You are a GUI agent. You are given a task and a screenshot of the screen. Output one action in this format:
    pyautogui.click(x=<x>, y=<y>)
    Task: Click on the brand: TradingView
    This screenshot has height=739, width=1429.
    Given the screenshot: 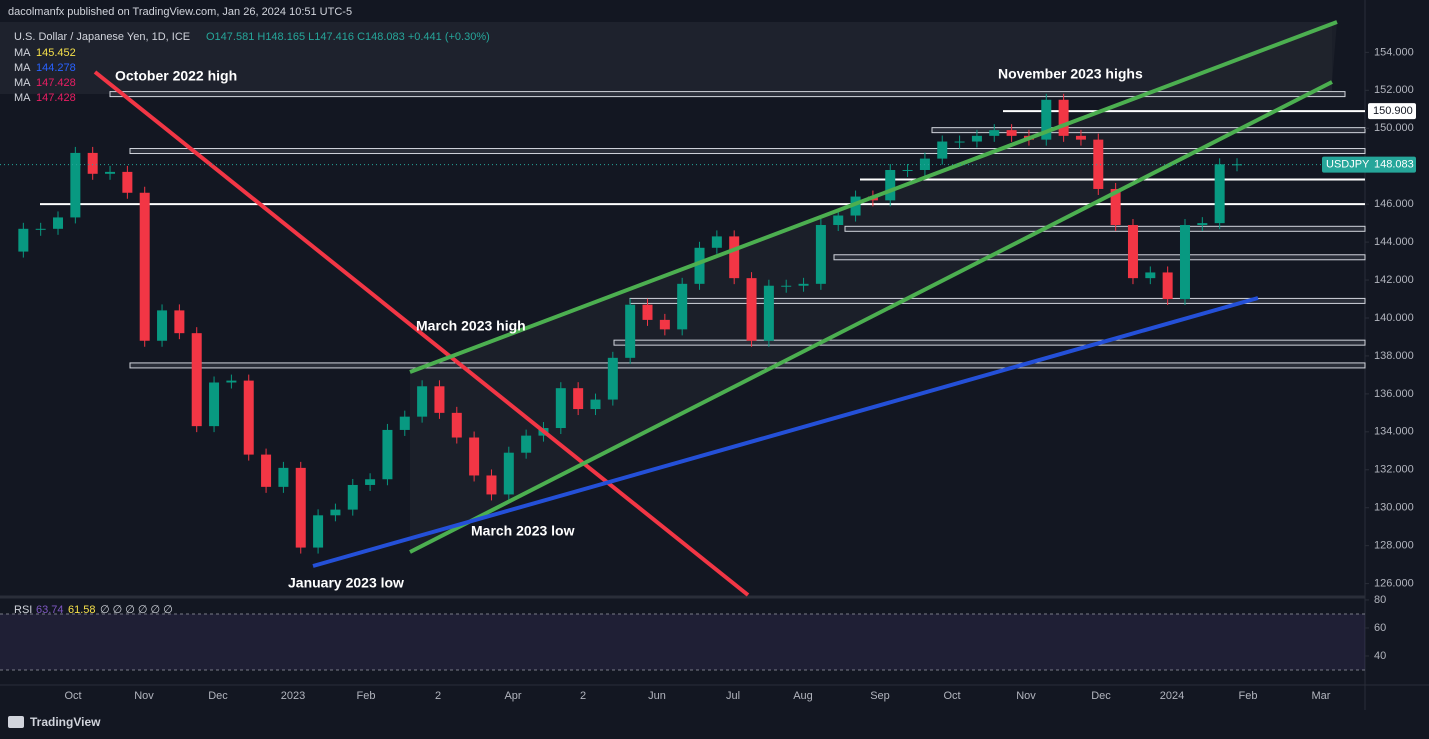 What is the action you would take?
    pyautogui.click(x=65, y=722)
    